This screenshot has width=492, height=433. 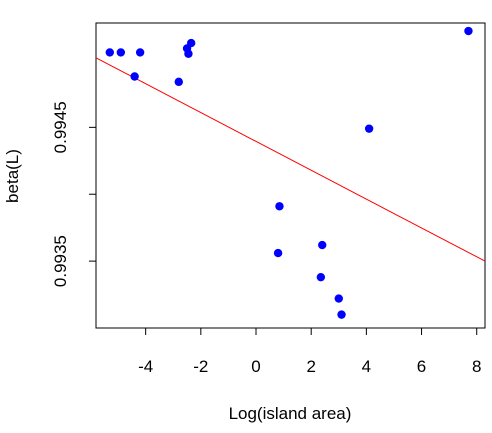 What do you see at coordinates (421, 366) in the screenshot?
I see `x-tick-label: 6` at bounding box center [421, 366].